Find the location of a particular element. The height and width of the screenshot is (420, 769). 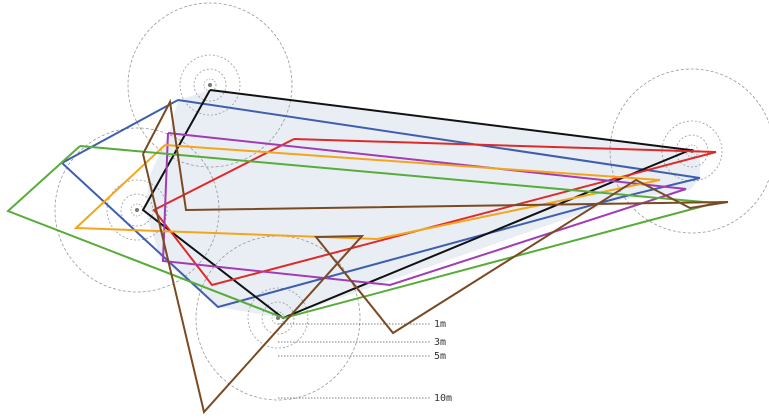

anchor-point-a3 is located at coordinates (137, 210).